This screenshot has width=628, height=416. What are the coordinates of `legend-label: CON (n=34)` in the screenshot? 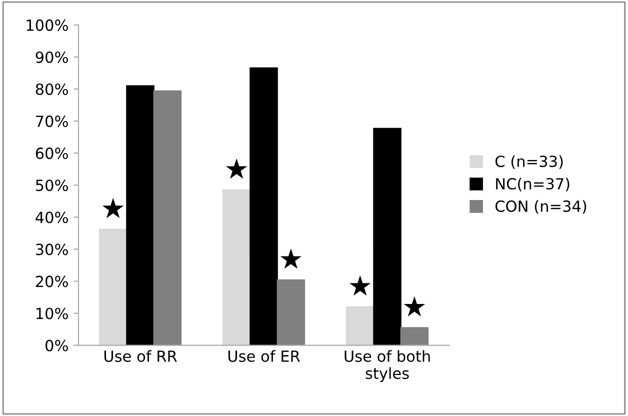 It's located at (540, 207).